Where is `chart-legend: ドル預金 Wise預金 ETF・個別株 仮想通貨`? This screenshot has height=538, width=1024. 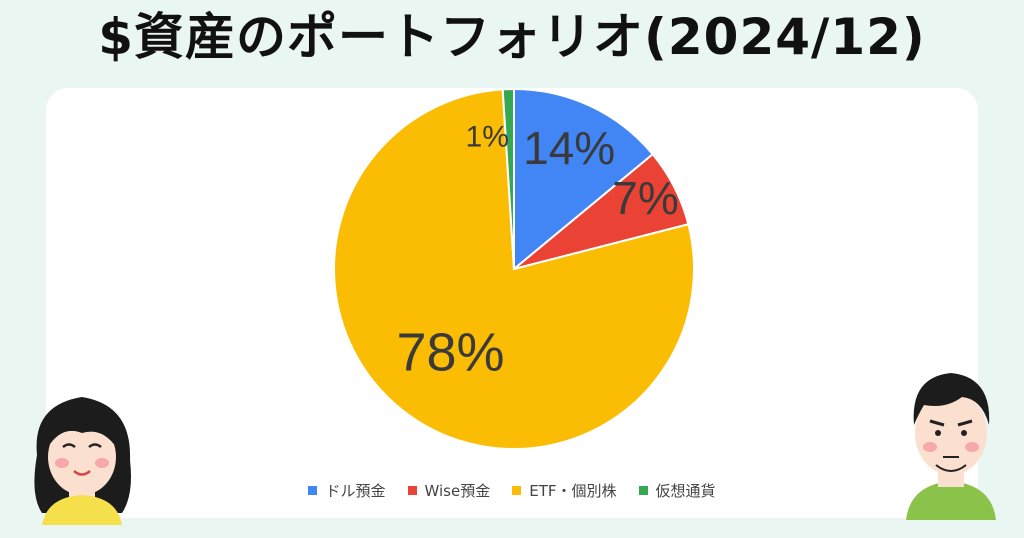 chart-legend: ドル預金 Wise預金 ETF・個別株 仮想通貨 is located at coordinates (512, 490).